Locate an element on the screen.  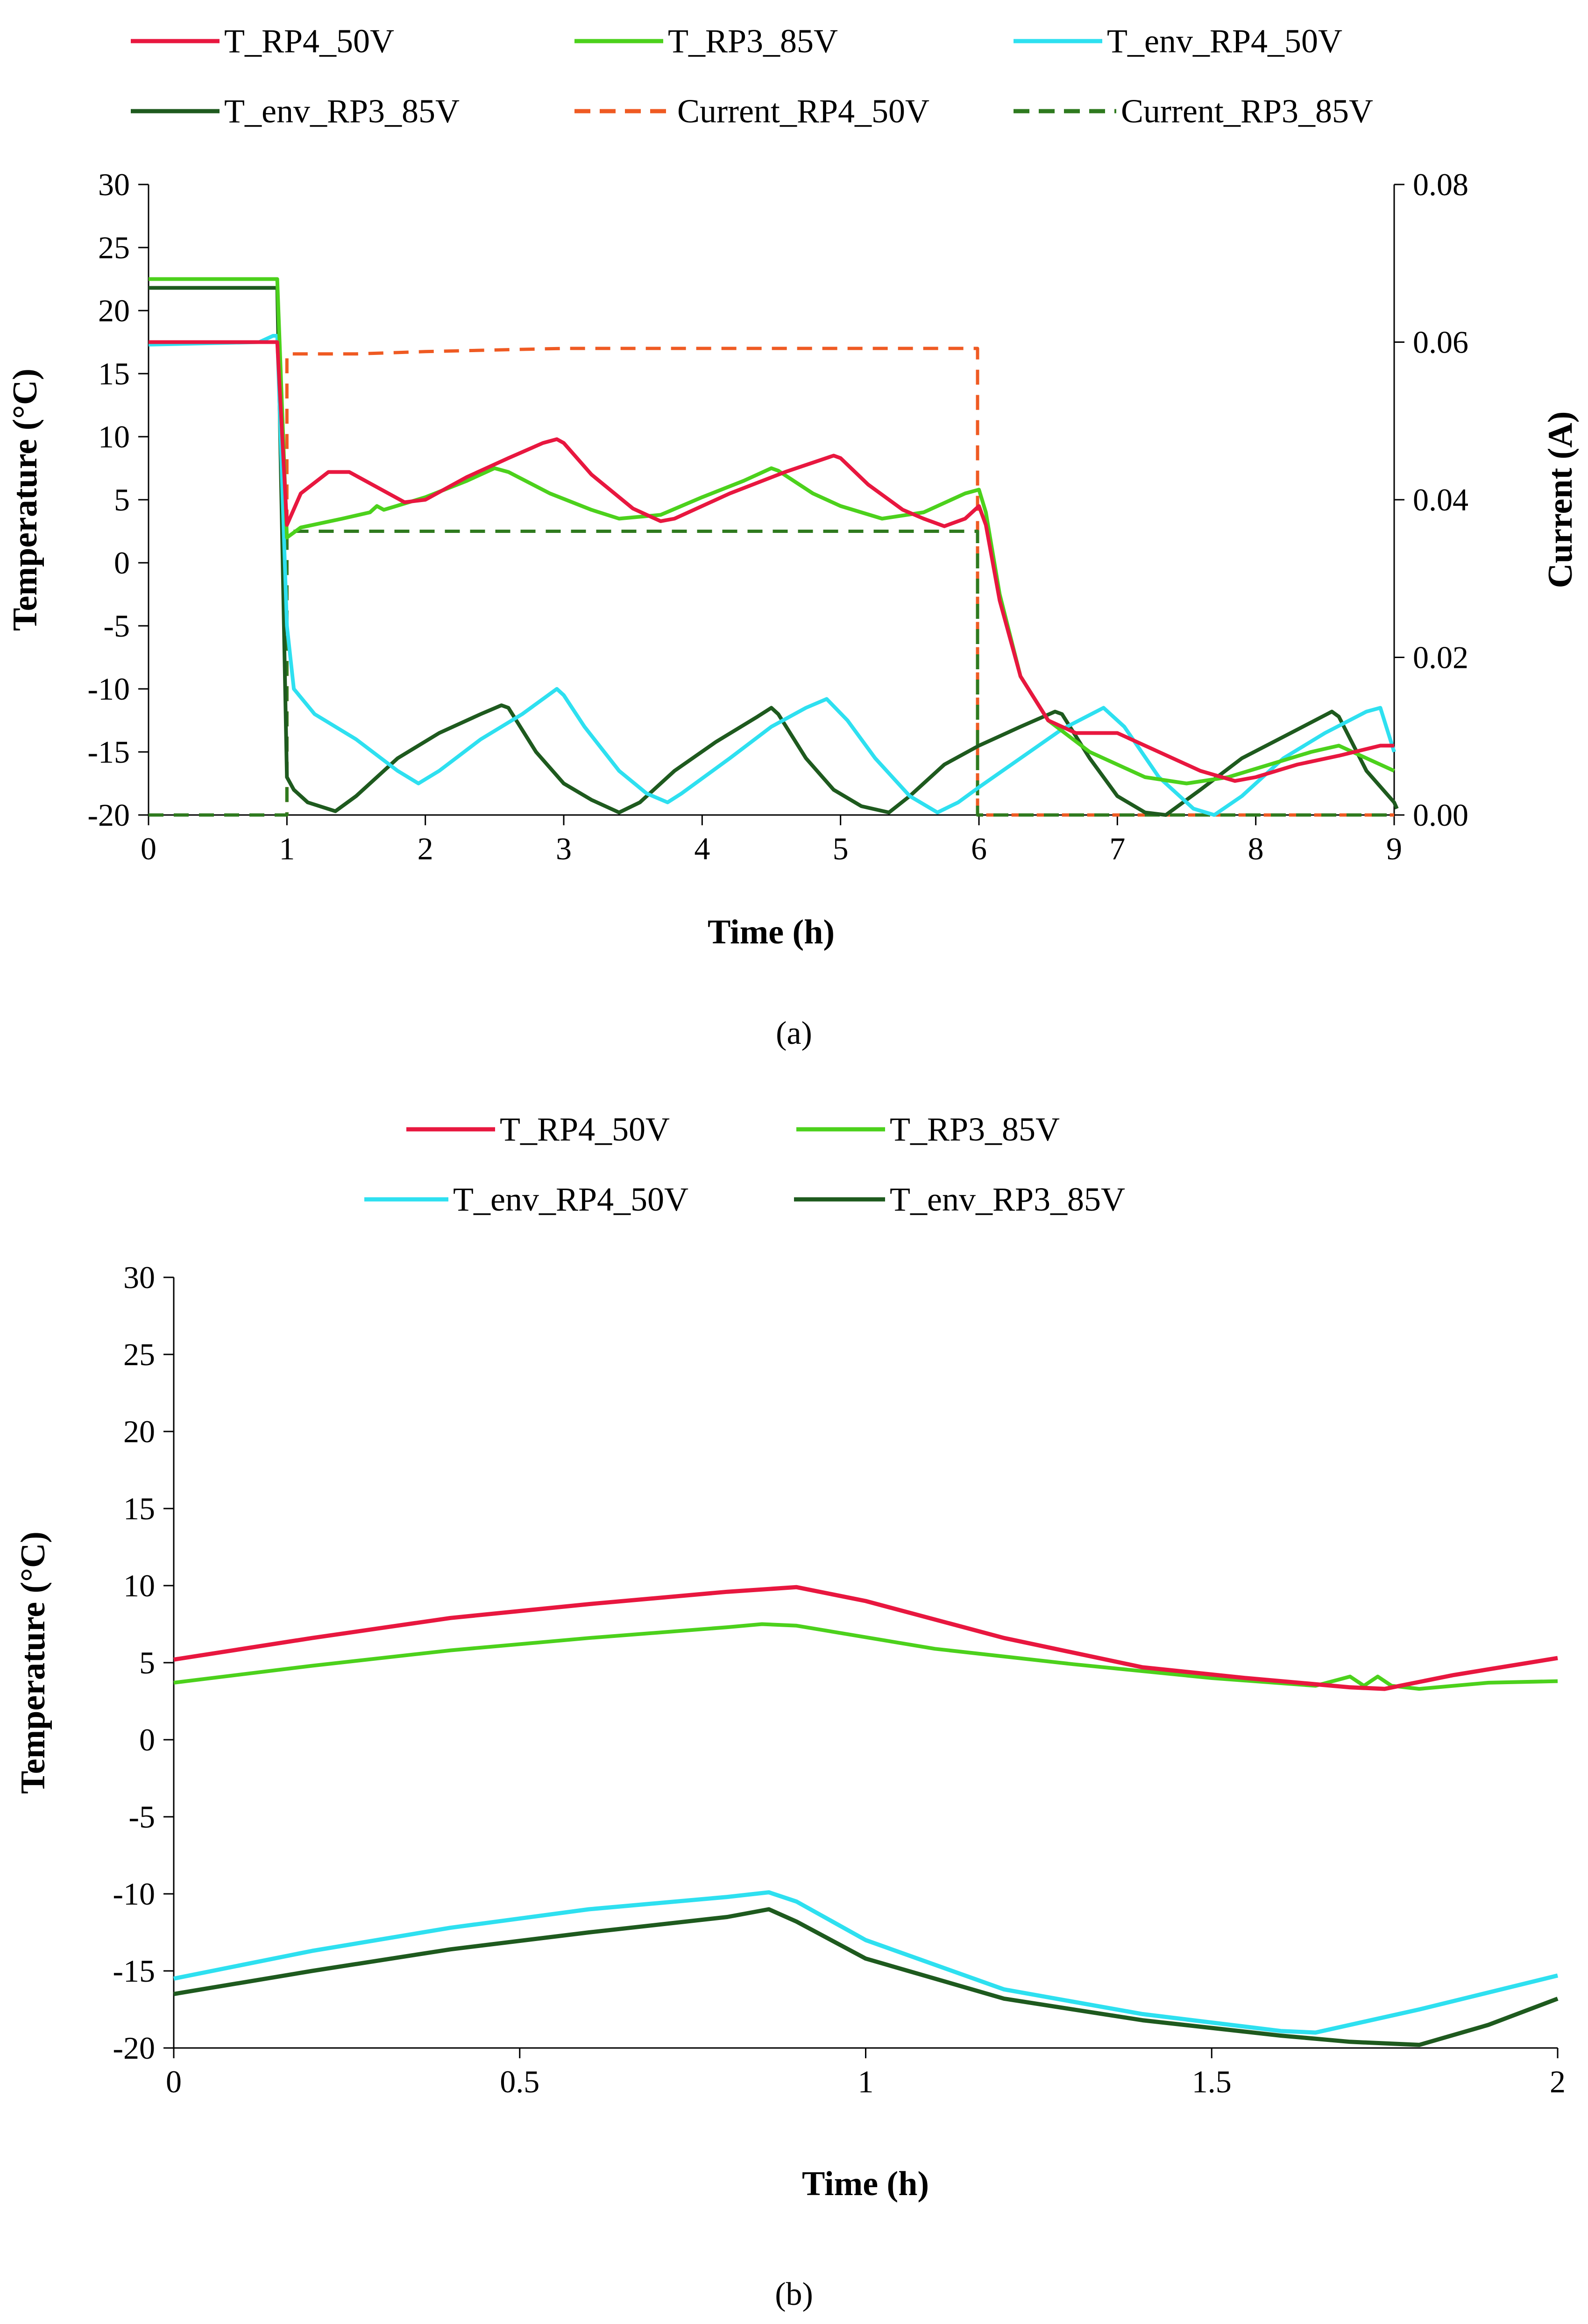
y-tick-label-b-1: -15 is located at coordinates (134, 1971).